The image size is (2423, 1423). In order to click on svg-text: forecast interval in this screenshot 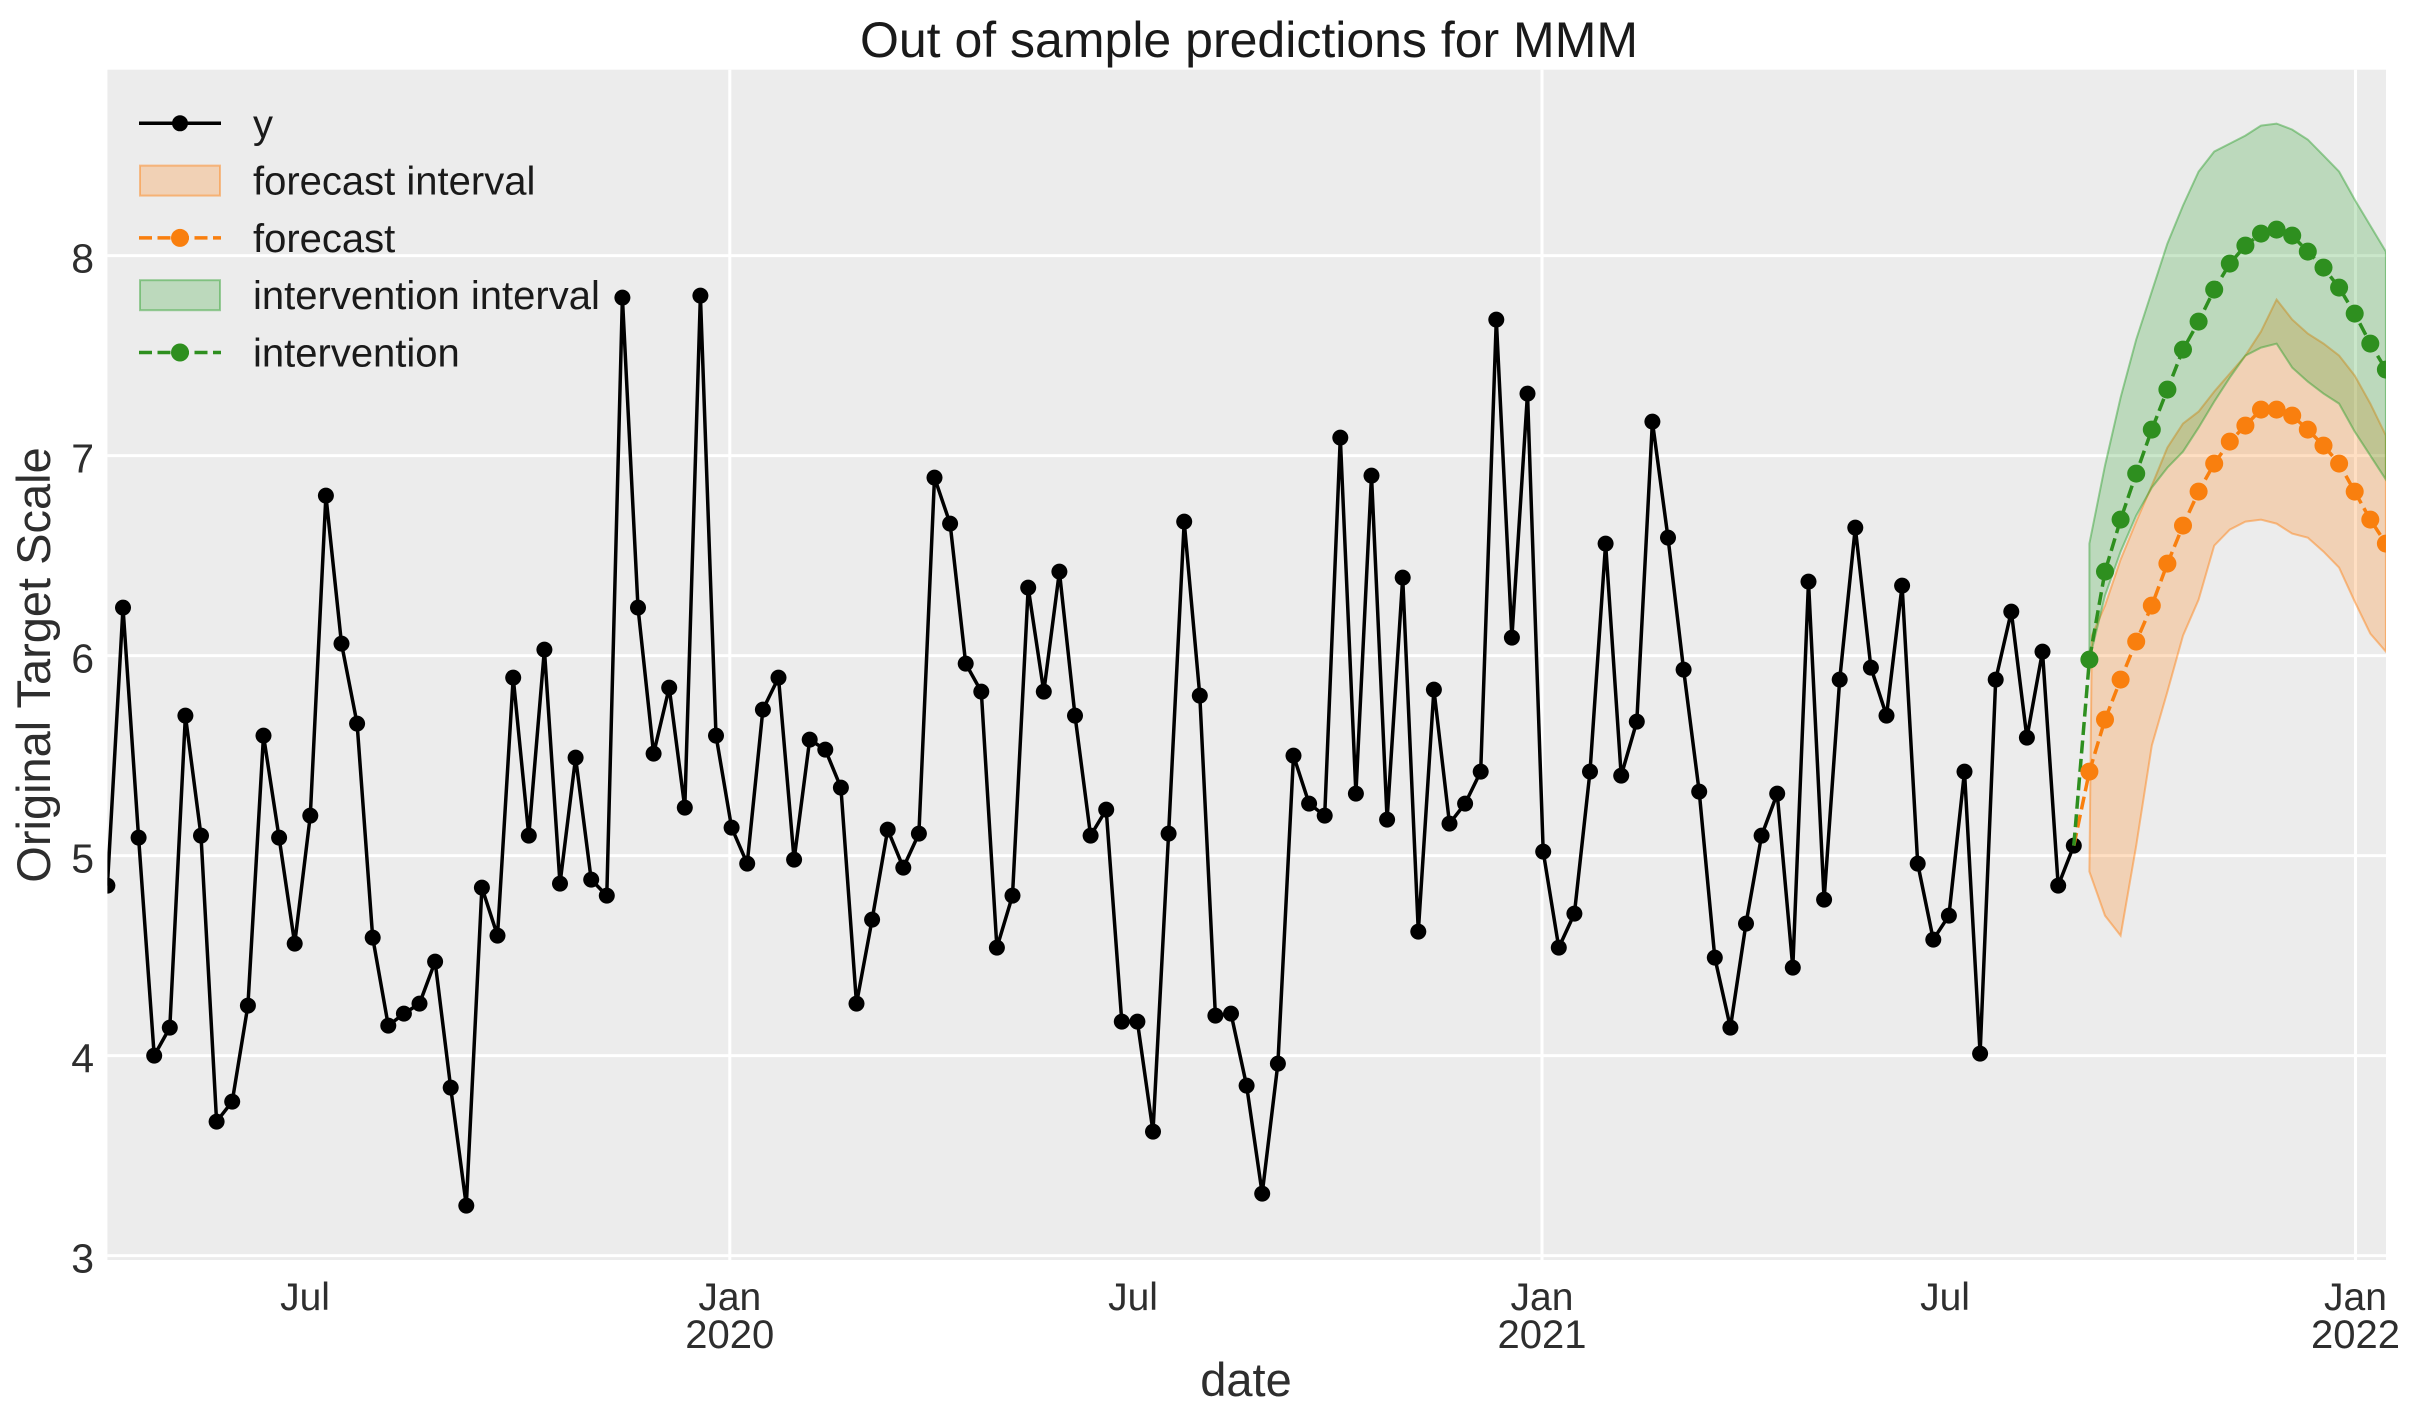, I will do `click(394, 182)`.